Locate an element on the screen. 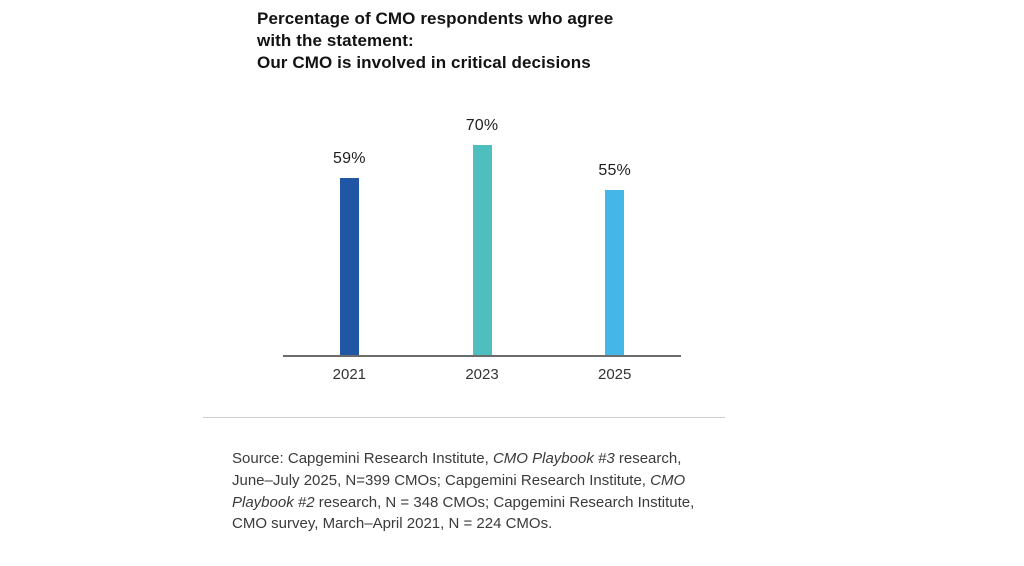  x-axis-label: 2023 is located at coordinates (482, 374).